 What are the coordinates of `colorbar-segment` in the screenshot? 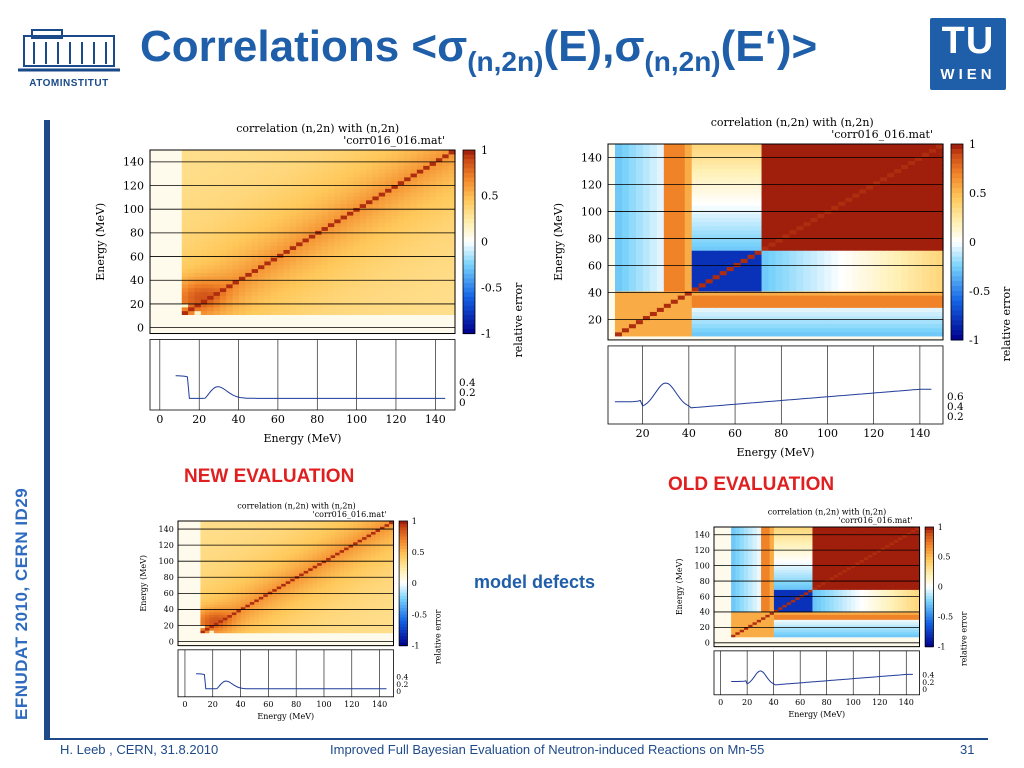 It's located at (469, 171).